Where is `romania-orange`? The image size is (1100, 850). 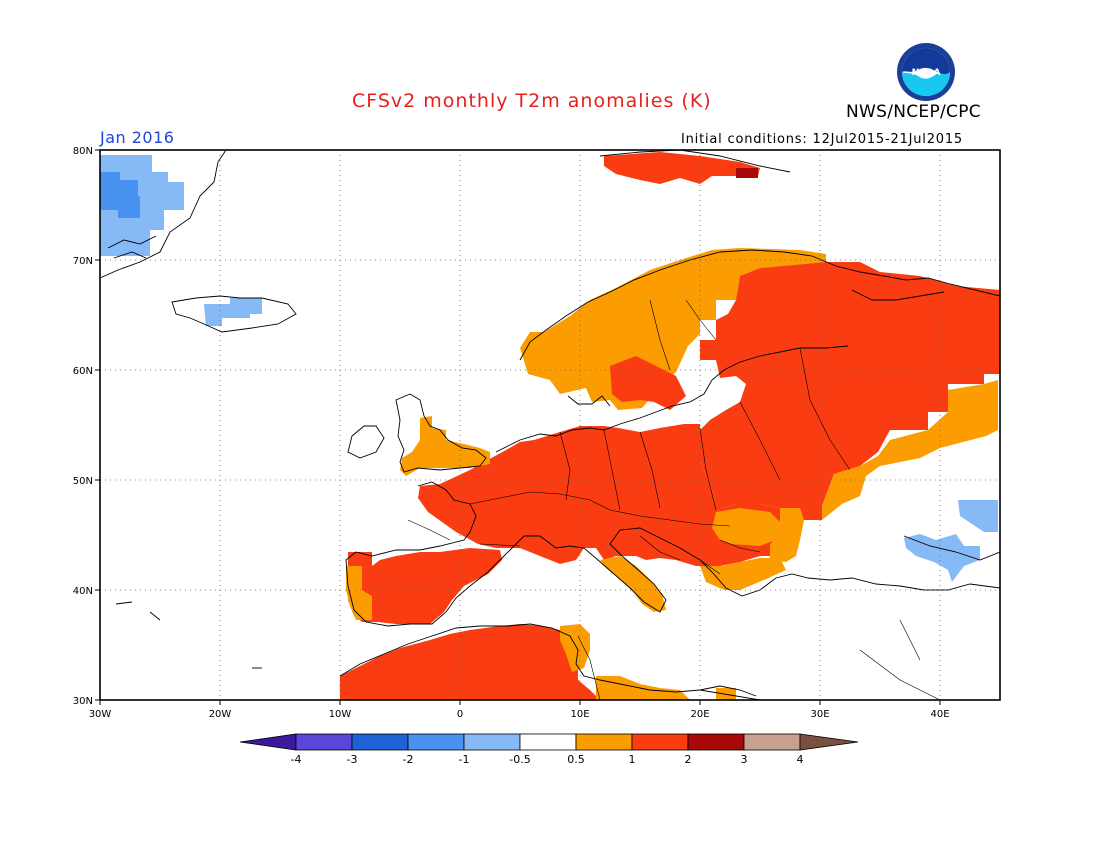 romania-orange is located at coordinates (787, 535).